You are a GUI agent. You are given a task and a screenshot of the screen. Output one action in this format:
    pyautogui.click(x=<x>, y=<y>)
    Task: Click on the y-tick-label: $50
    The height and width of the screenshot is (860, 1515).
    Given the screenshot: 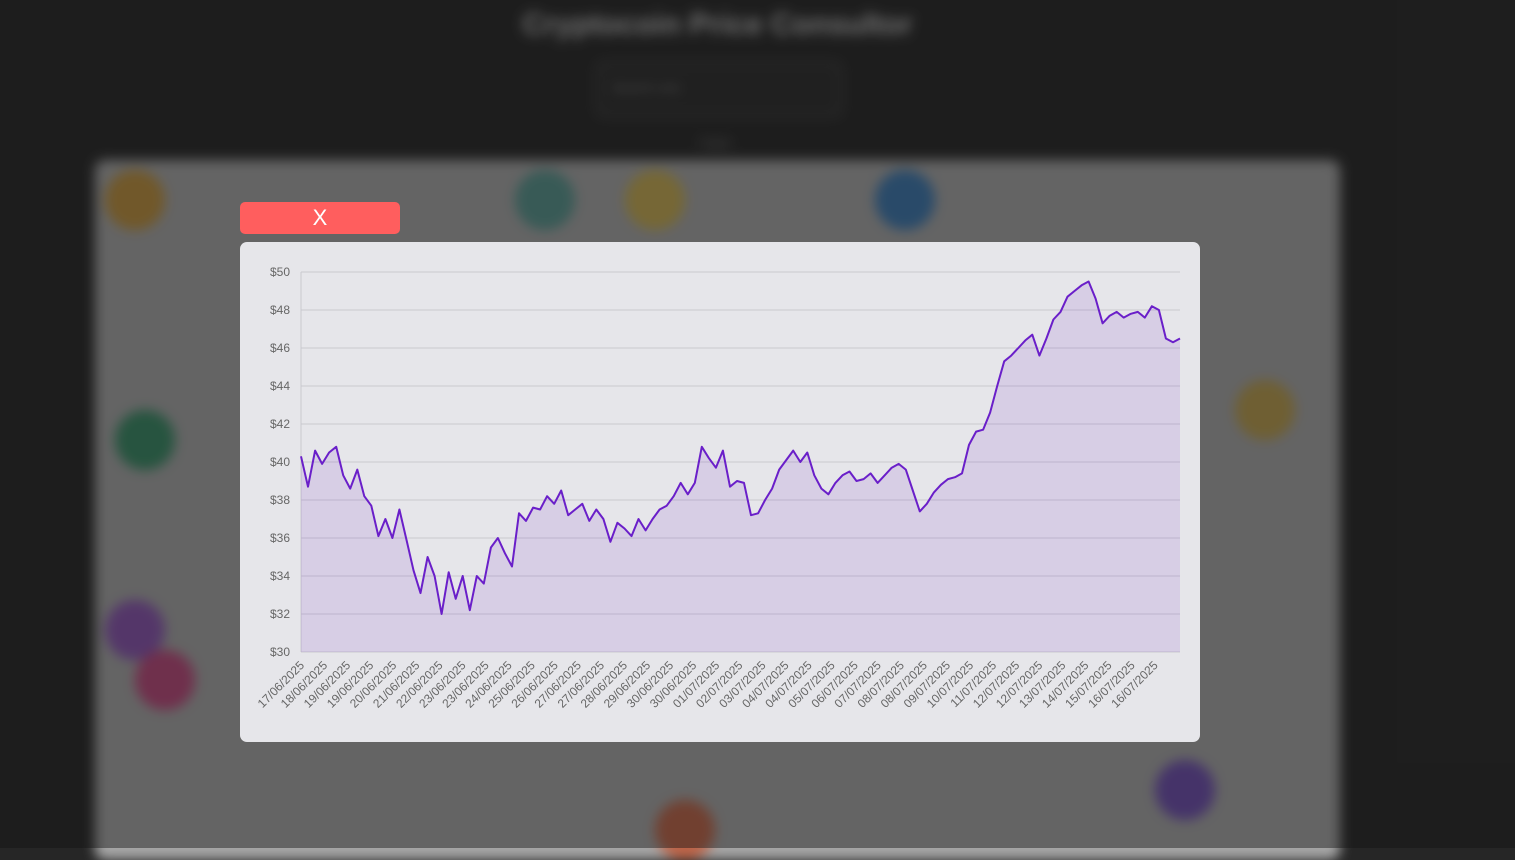 What is the action you would take?
    pyautogui.click(x=280, y=272)
    